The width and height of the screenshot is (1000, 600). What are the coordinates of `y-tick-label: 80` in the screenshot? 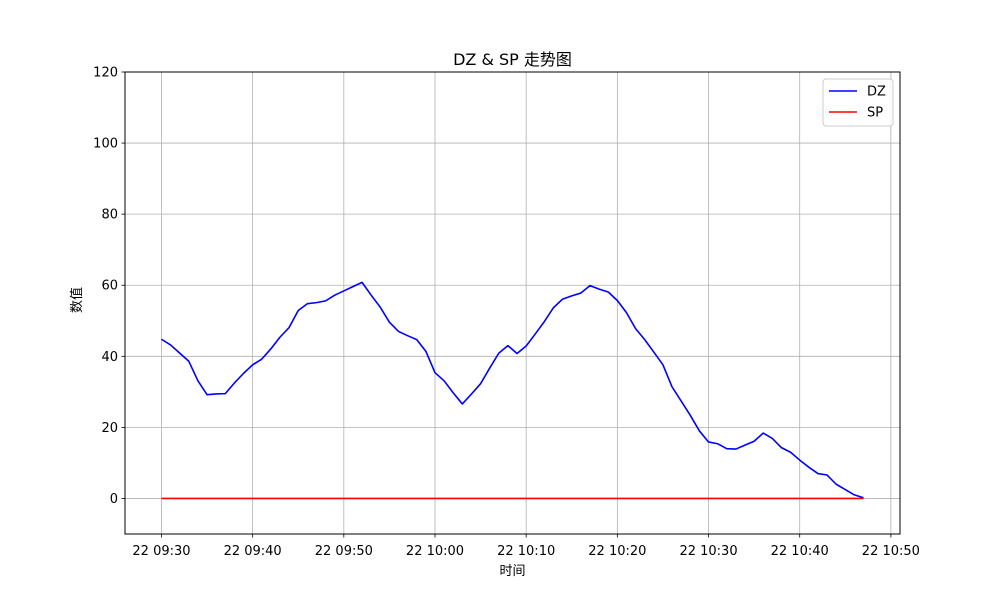 It's located at (109, 215).